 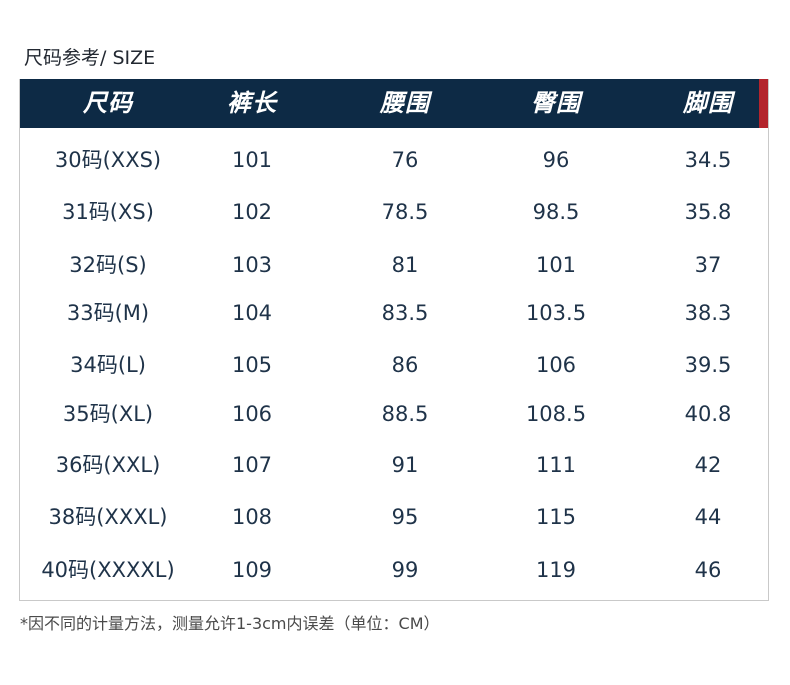 What do you see at coordinates (252, 313) in the screenshot?
I see `cell-pants-length: 104` at bounding box center [252, 313].